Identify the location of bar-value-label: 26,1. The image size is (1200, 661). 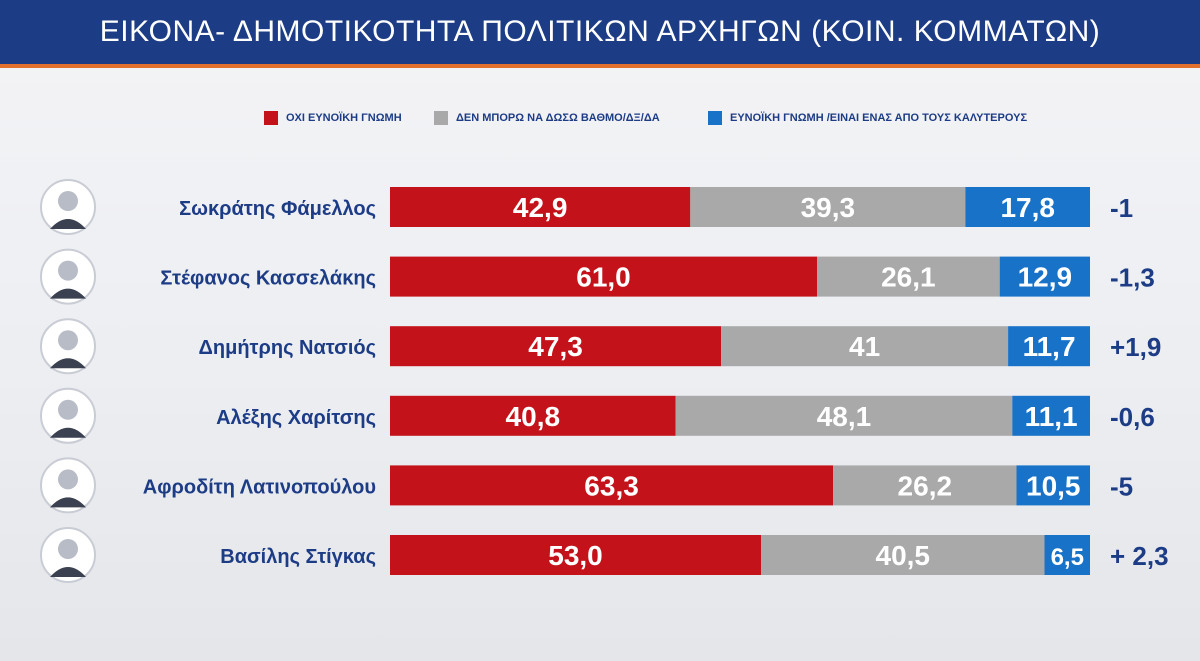
(908, 277).